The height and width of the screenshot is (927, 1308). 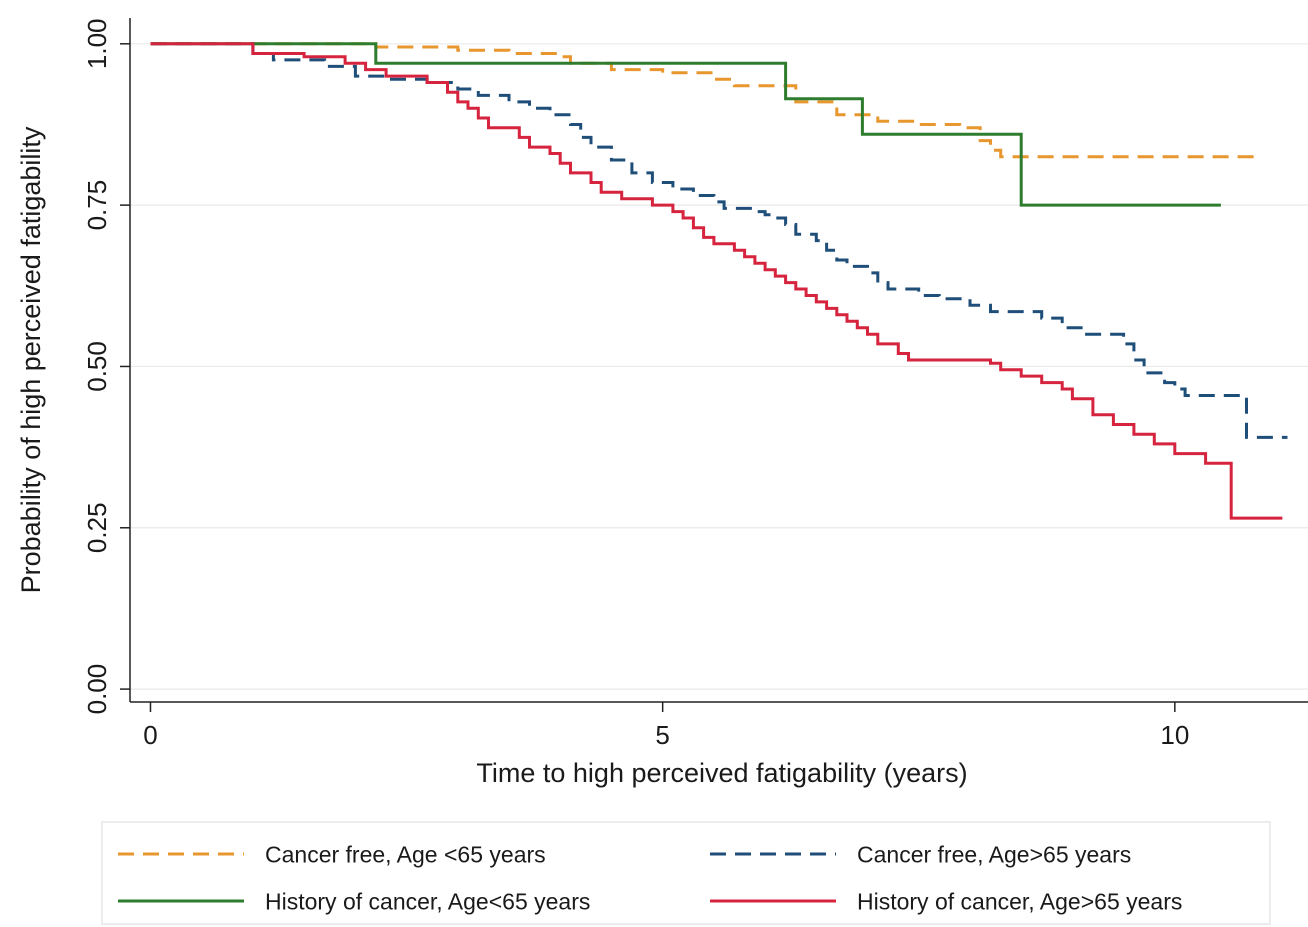 What do you see at coordinates (97, 205) in the screenshot?
I see `y-tick-label-3: 0.75` at bounding box center [97, 205].